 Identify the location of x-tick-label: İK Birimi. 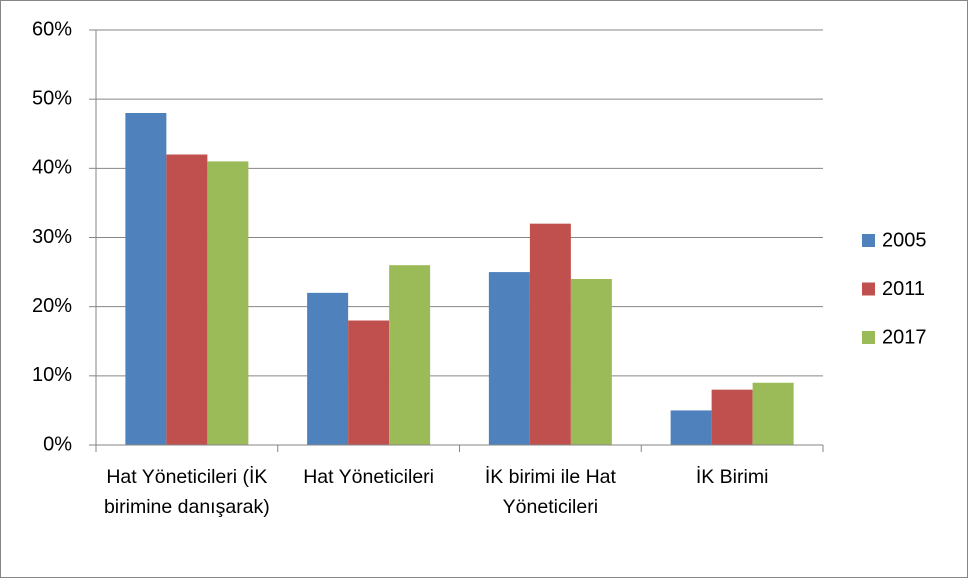
(732, 477).